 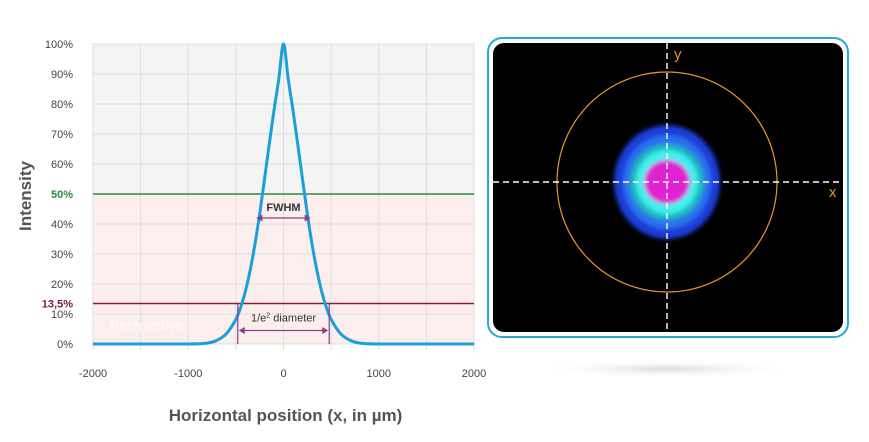 I want to click on diameter-label-rest: diameter, so click(x=293, y=319).